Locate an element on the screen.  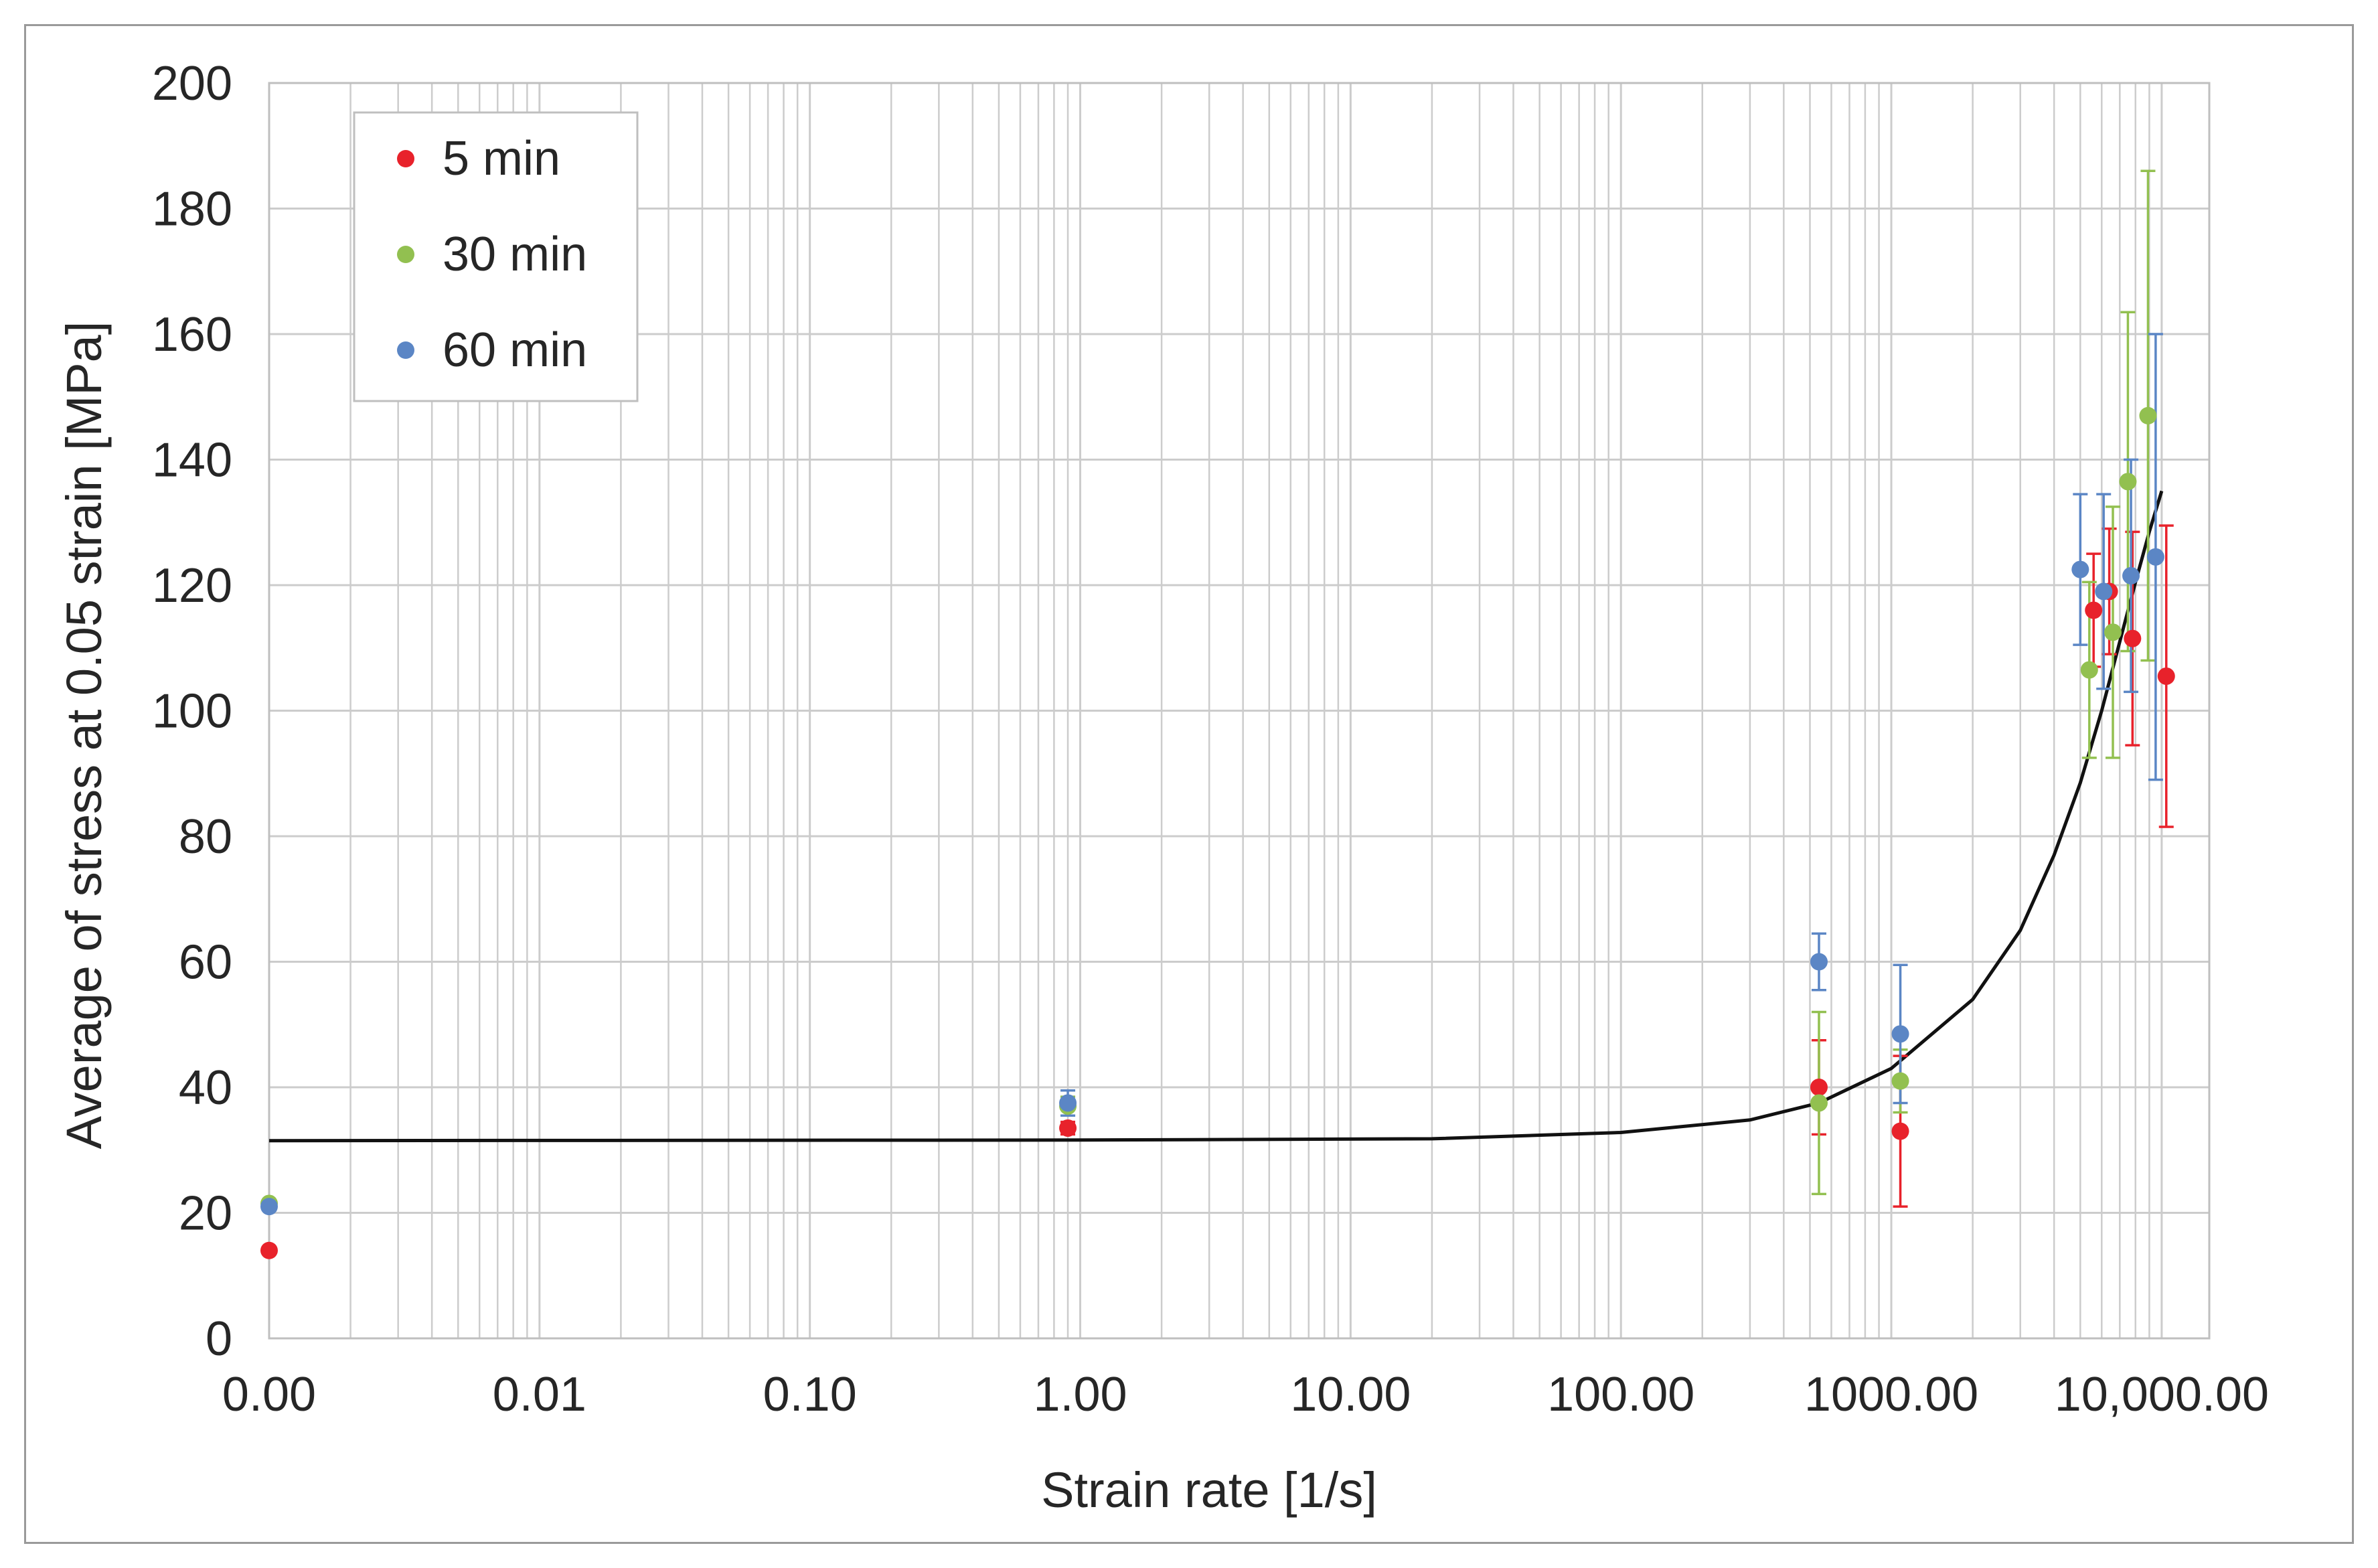
y-tick-label: 40 is located at coordinates (205, 1088).